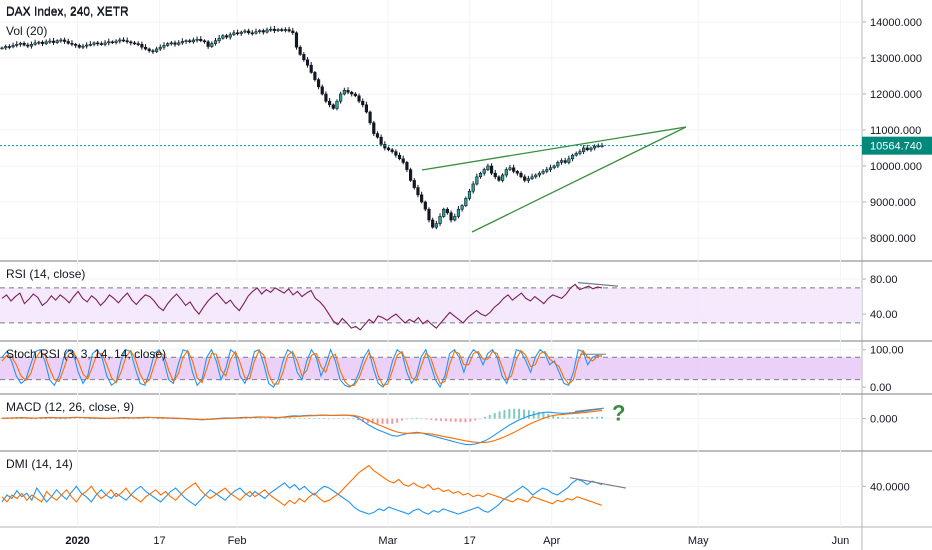 This screenshot has width=932, height=550. I want to click on time-tick-label: Jun, so click(841, 541).